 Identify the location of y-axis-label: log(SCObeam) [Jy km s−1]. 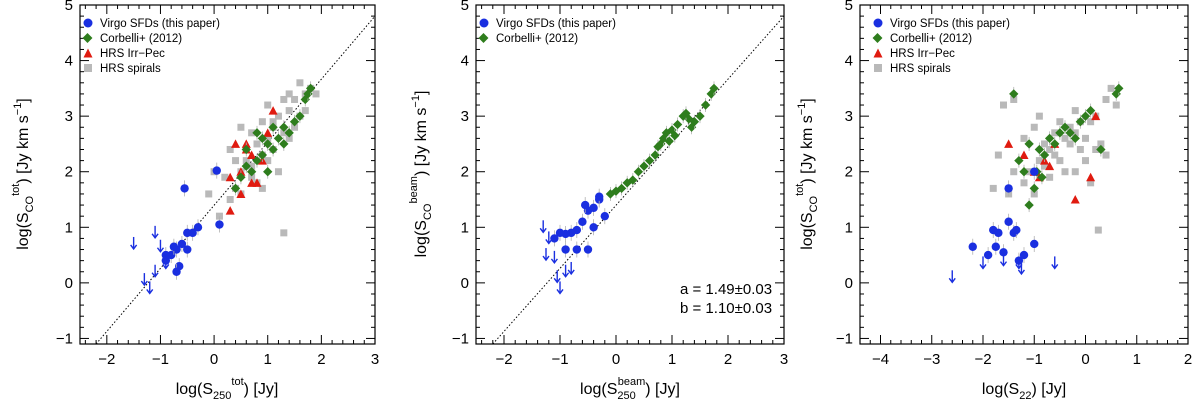
(421, 174).